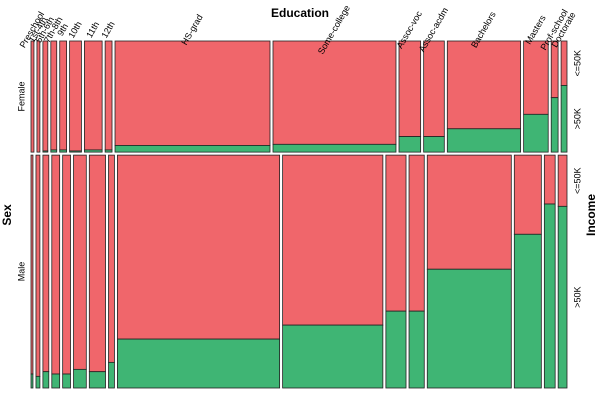 The width and height of the screenshot is (600, 405). What do you see at coordinates (591, 215) in the screenshot?
I see `z-axis-label: Income` at bounding box center [591, 215].